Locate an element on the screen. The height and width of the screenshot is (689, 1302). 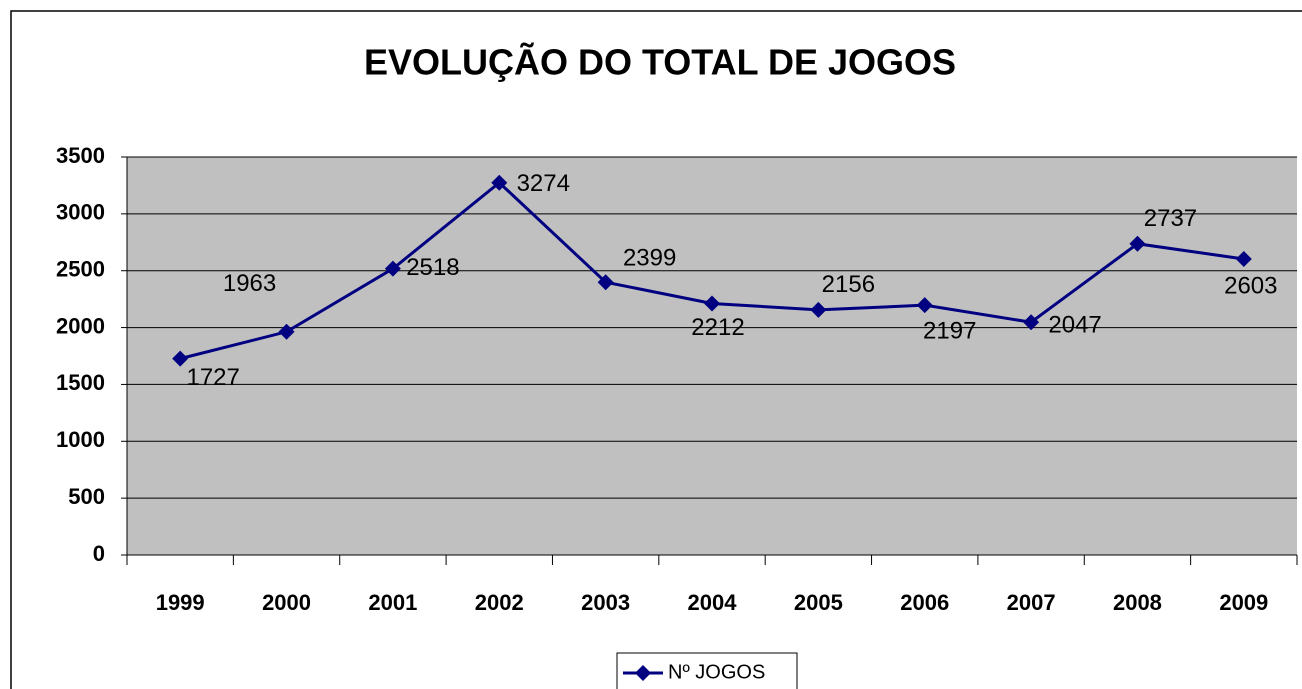
x-tick-label: 2000 is located at coordinates (286, 602).